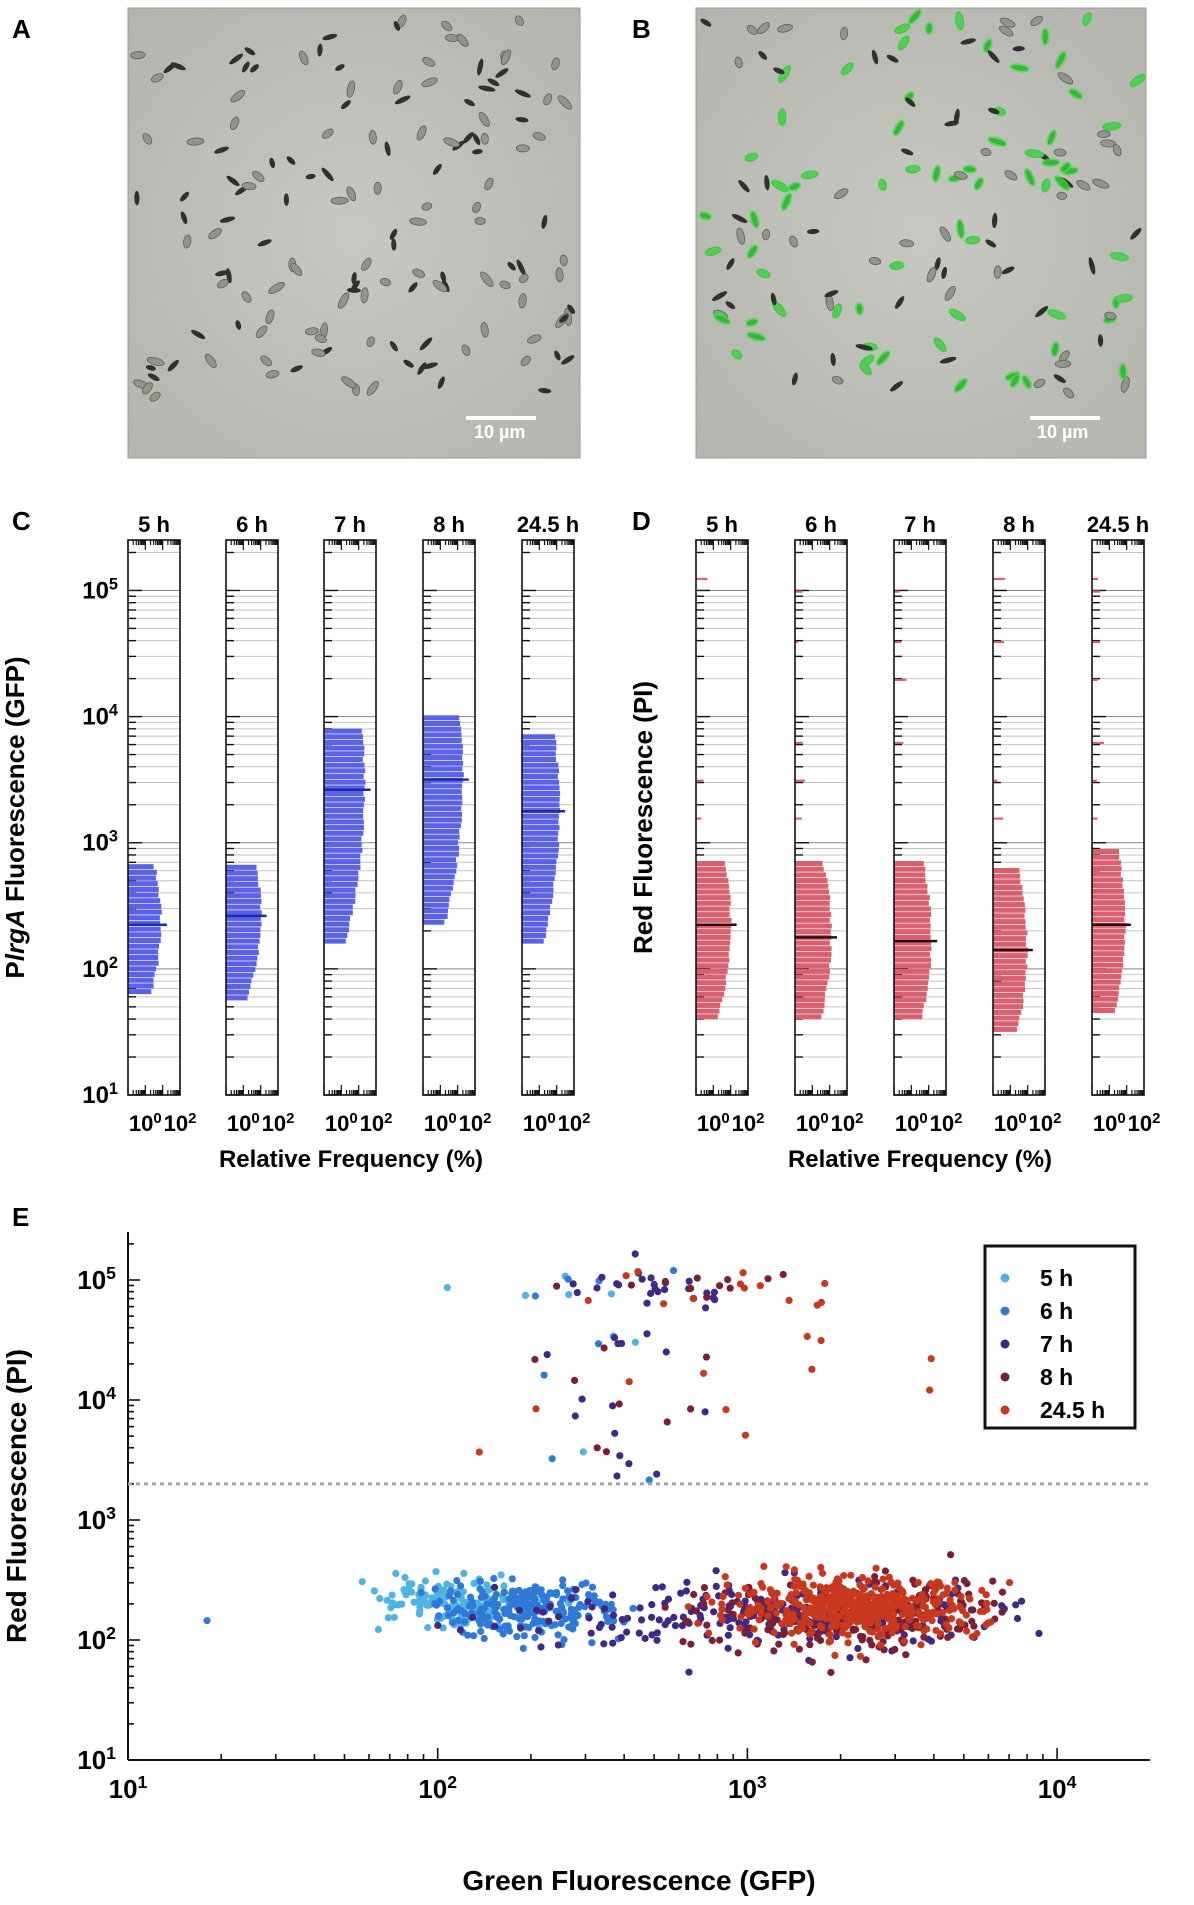 This screenshot has width=1194, height=1905. I want to click on x-tick-label: 10⁰, so click(713, 1123).